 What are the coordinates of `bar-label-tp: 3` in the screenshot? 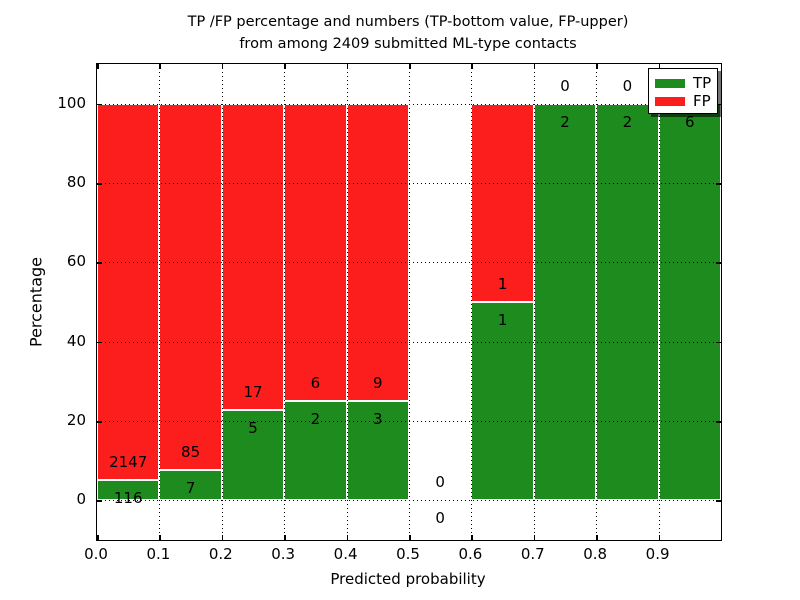 It's located at (378, 419).